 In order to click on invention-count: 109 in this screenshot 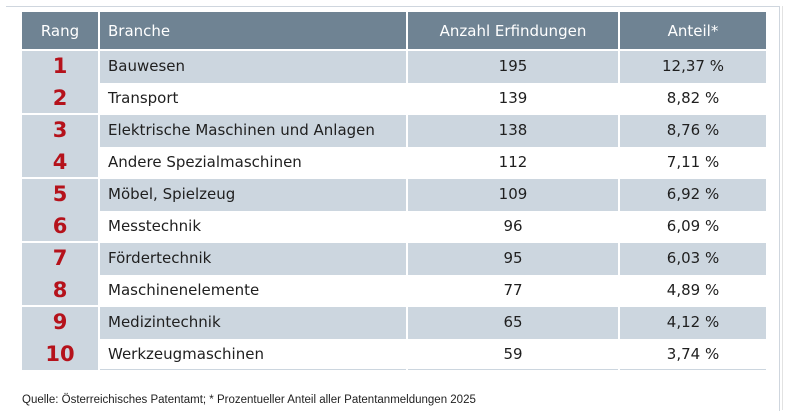, I will do `click(513, 193)`.